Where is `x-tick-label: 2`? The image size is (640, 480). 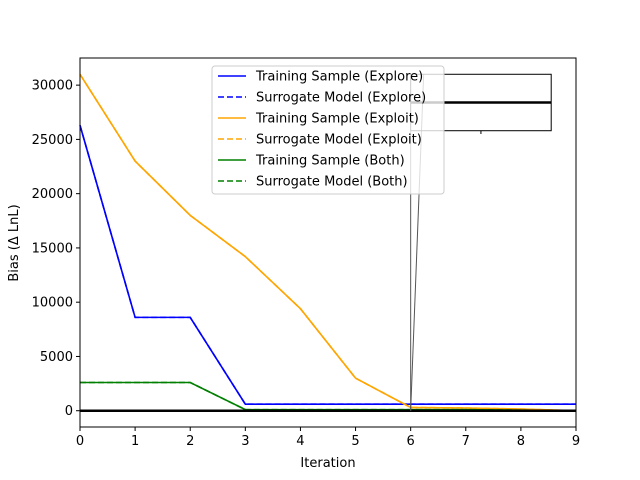
x-tick-label: 2 is located at coordinates (190, 441).